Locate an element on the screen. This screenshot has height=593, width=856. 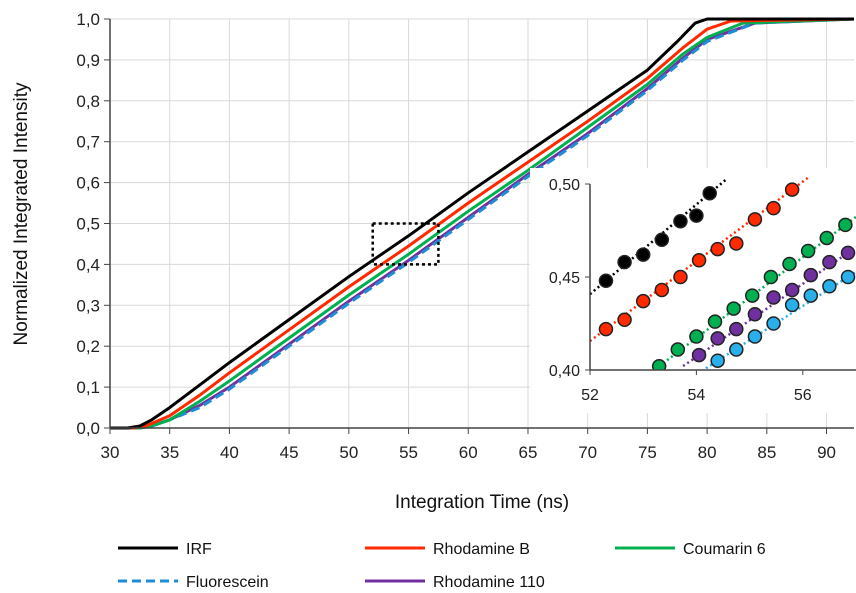
inset-trendline-fluorescein is located at coordinates (778, 320).